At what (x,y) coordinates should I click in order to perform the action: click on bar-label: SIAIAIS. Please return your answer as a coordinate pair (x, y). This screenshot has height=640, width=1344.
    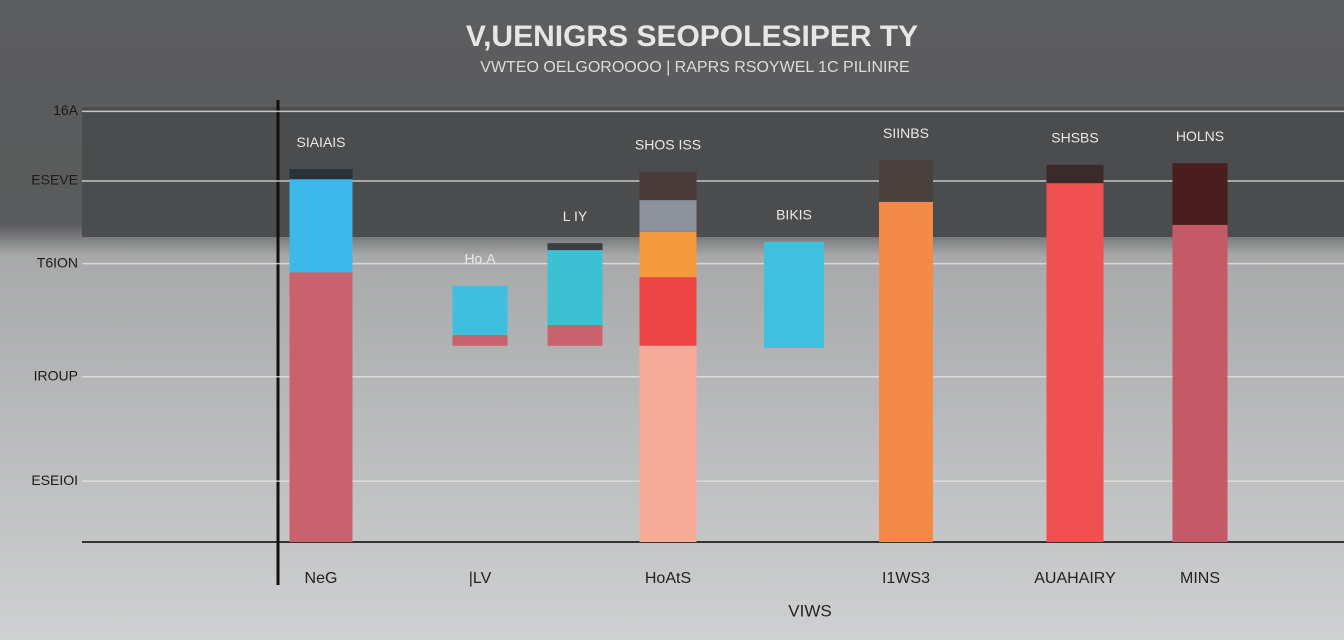
    Looking at the image, I should click on (320, 142).